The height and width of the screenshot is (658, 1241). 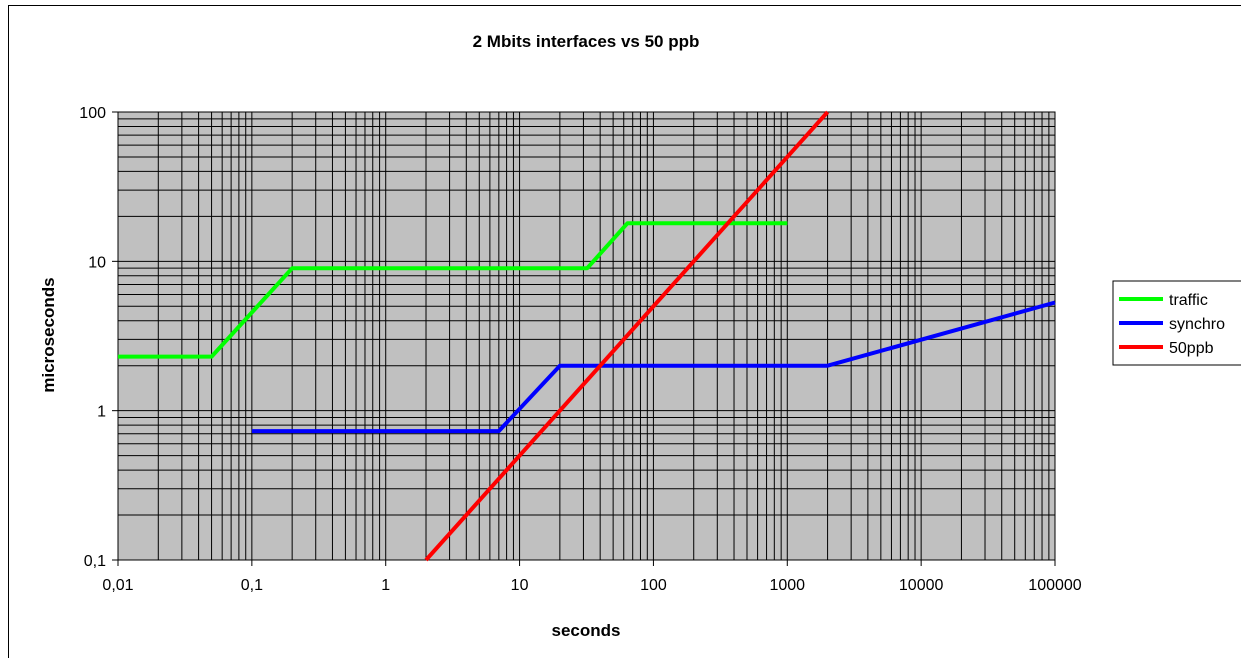 I want to click on y-axis-title: microseconds, so click(x=48, y=334).